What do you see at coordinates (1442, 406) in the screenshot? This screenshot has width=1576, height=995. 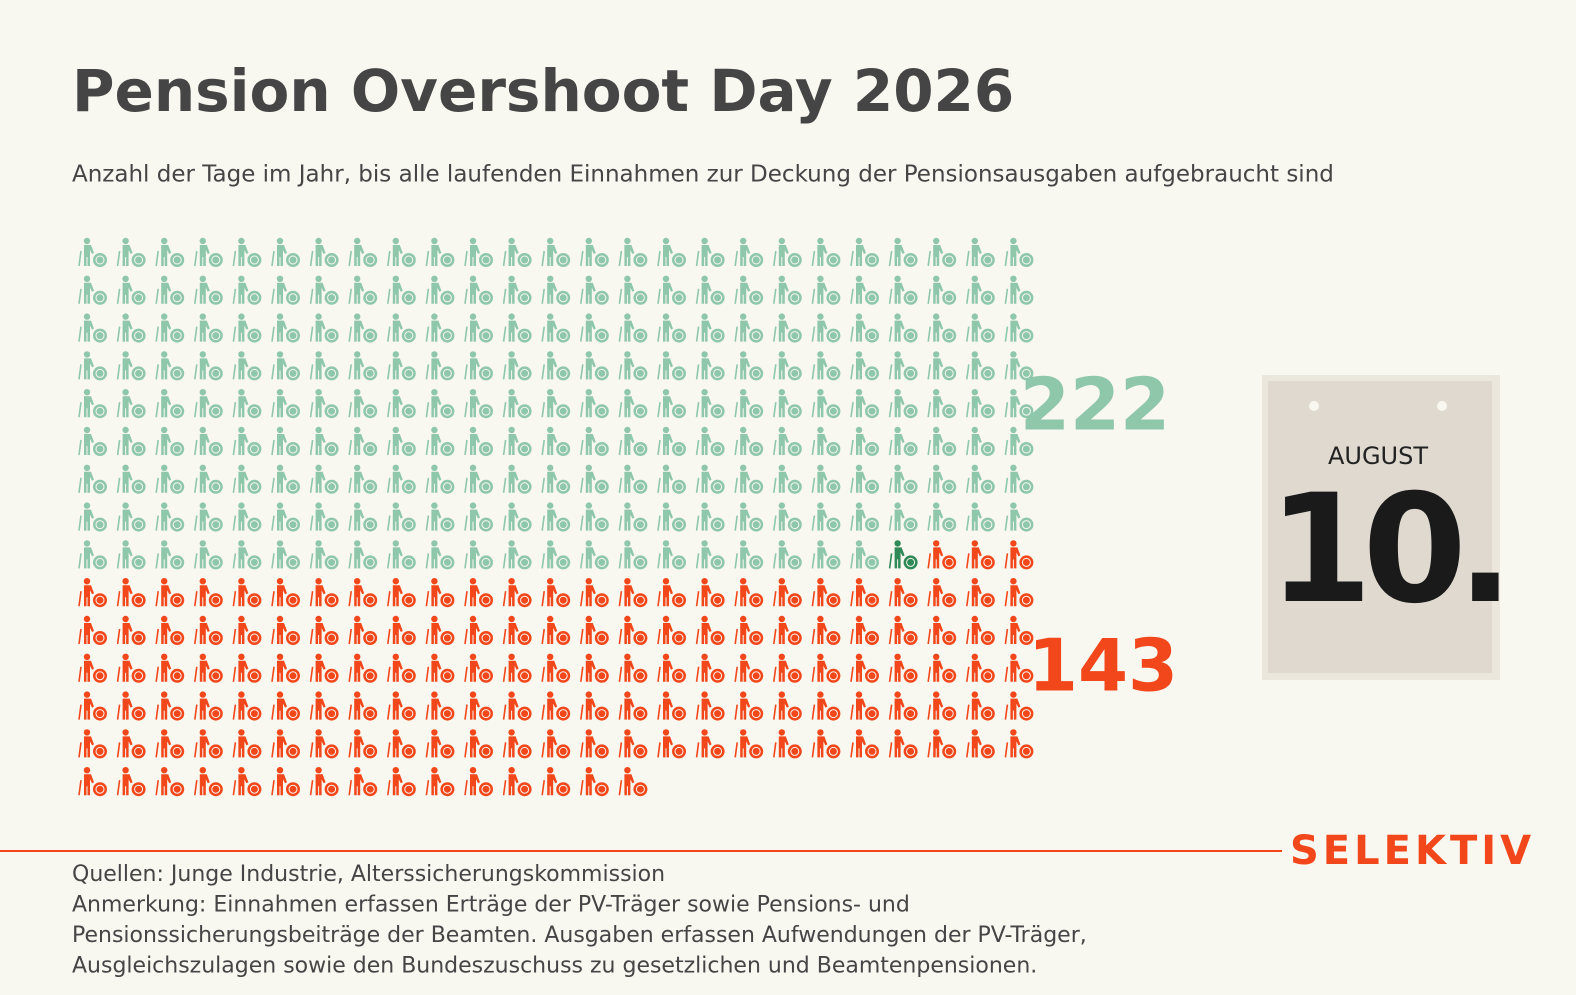 I see `calendar-hole` at bounding box center [1442, 406].